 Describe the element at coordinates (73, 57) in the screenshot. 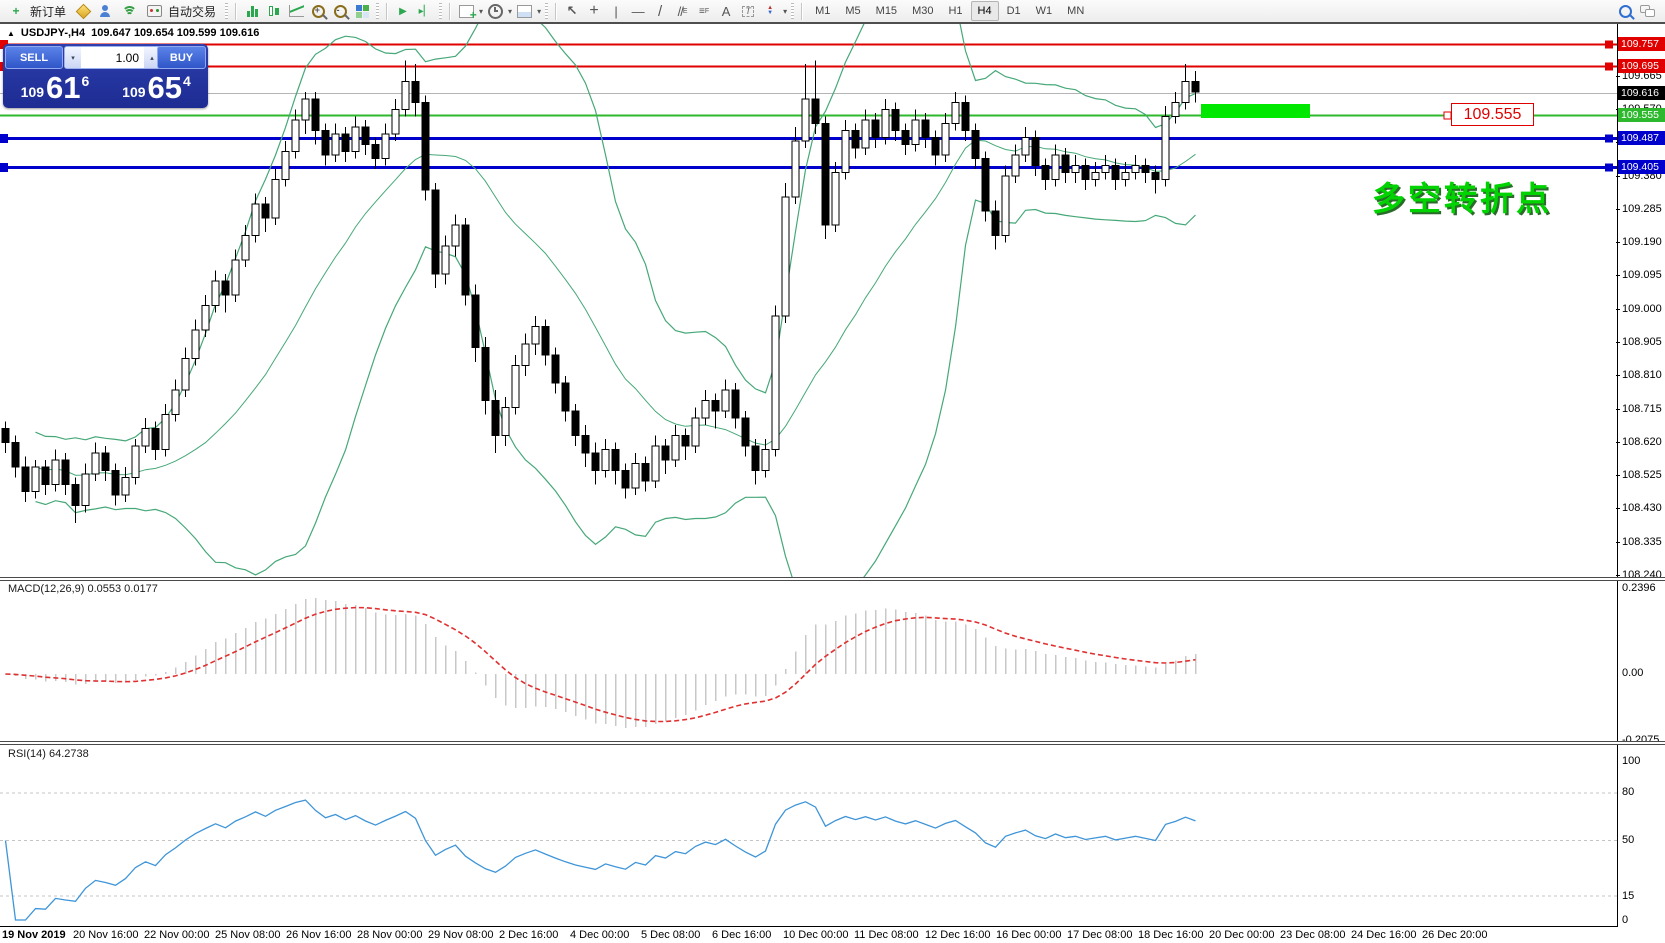

I see `volume-decrease-button: ▾` at that location.